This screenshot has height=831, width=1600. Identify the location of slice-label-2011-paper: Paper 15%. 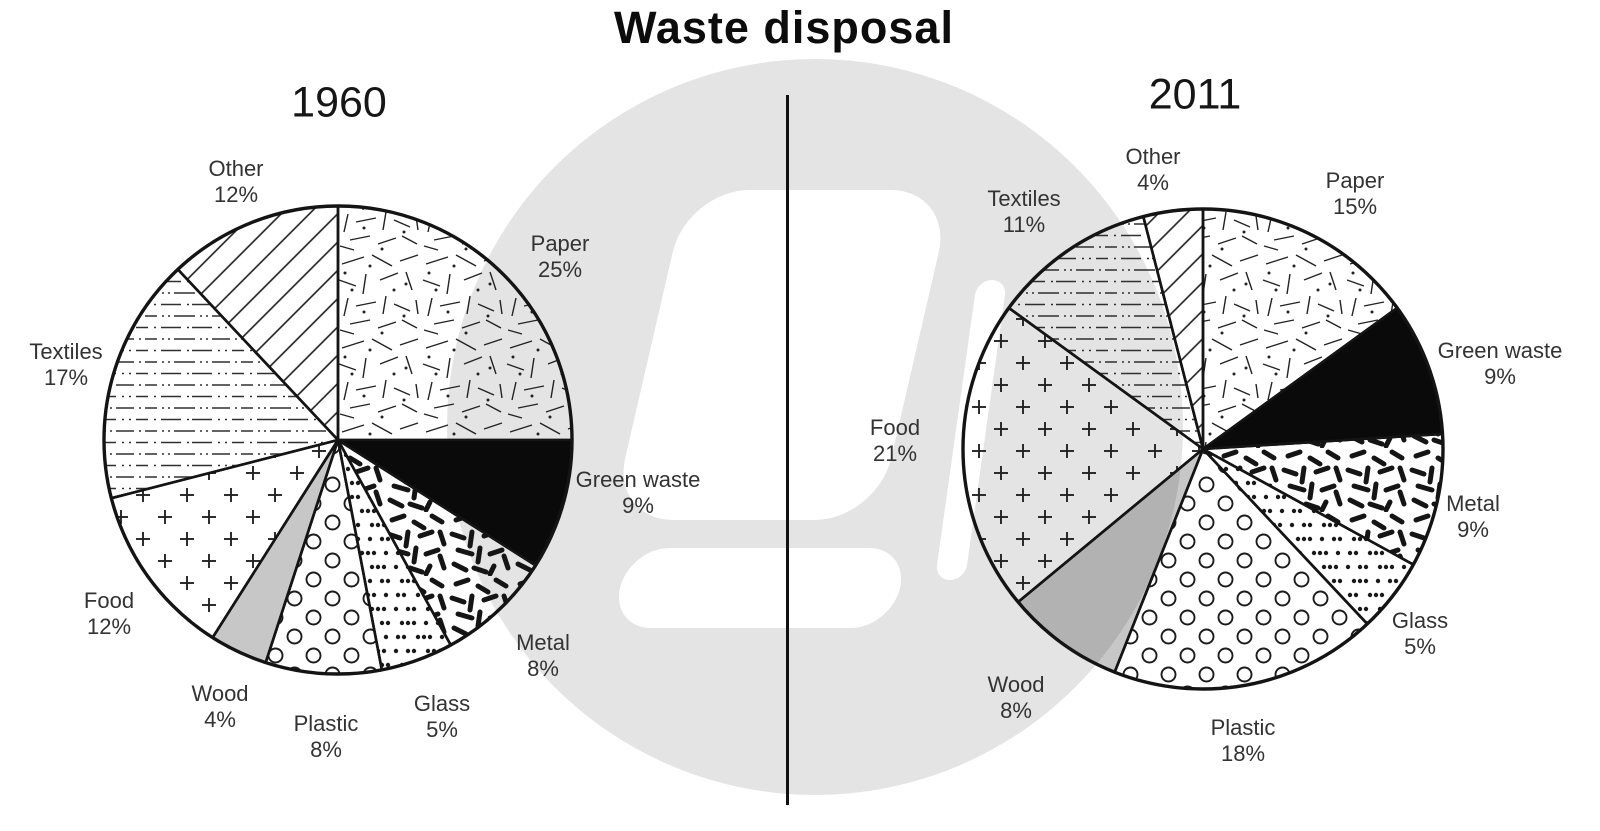
(1355, 194).